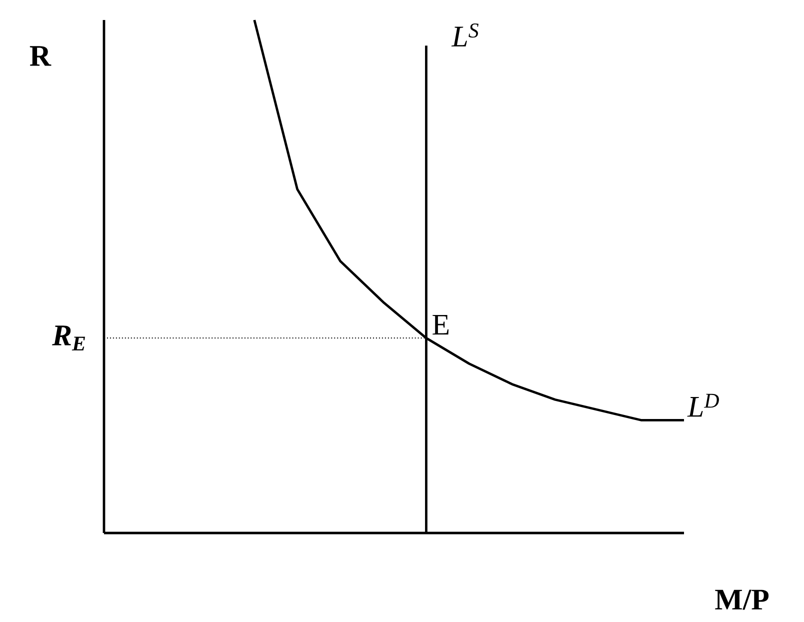 This screenshot has width=804, height=622. What do you see at coordinates (464, 35) in the screenshot?
I see `annotation: L$^{S}$` at bounding box center [464, 35].